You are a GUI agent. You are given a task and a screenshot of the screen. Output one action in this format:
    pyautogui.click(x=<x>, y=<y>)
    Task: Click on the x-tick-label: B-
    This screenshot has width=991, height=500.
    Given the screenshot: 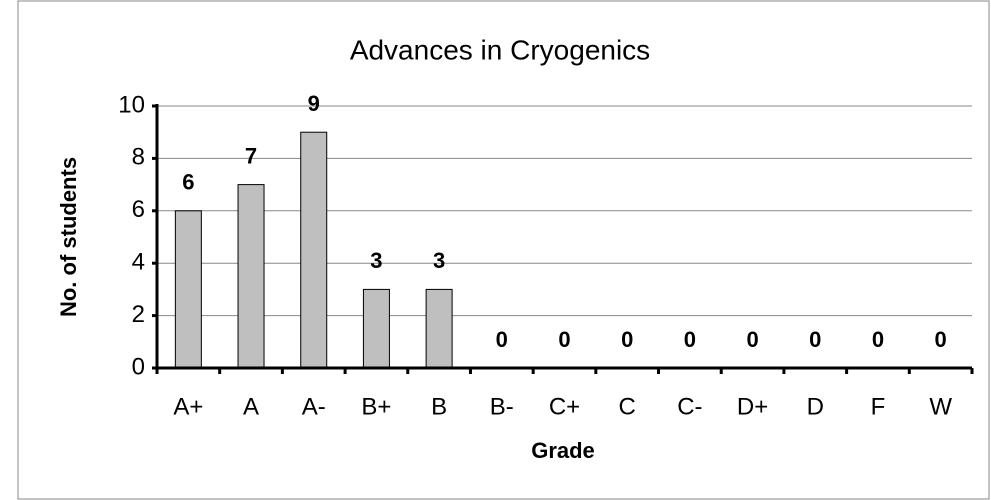 What is the action you would take?
    pyautogui.click(x=502, y=406)
    